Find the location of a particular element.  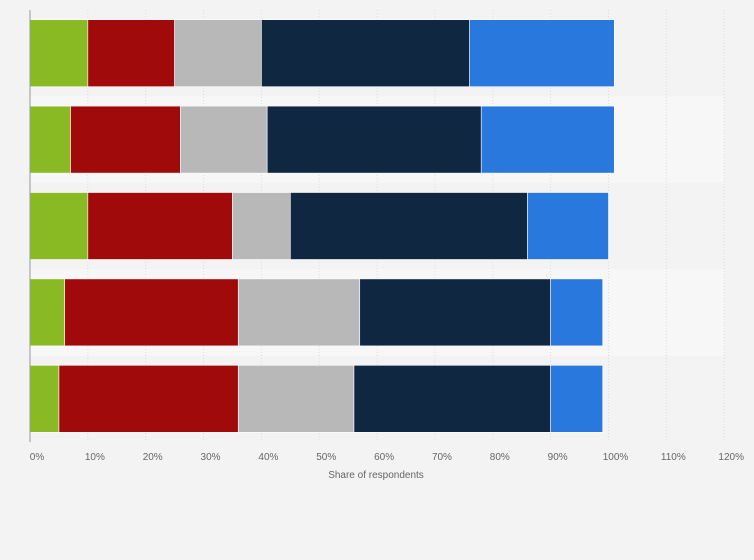

x-tick-label: 120% is located at coordinates (731, 457).